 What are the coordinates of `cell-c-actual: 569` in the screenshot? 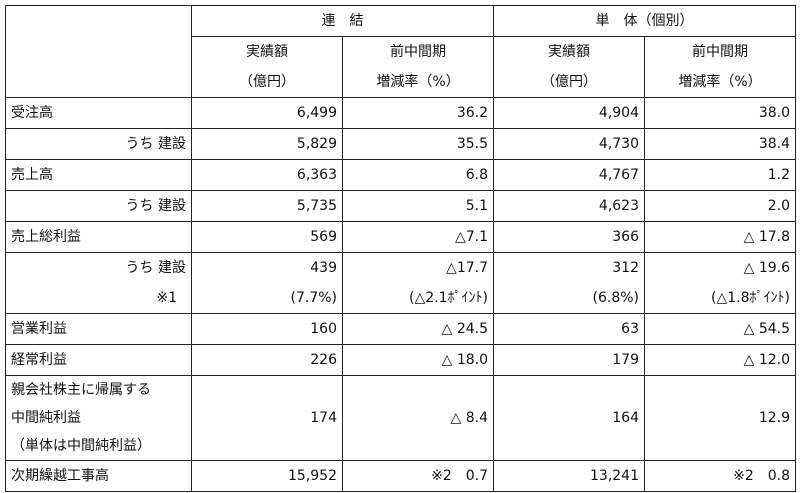 It's located at (267, 237).